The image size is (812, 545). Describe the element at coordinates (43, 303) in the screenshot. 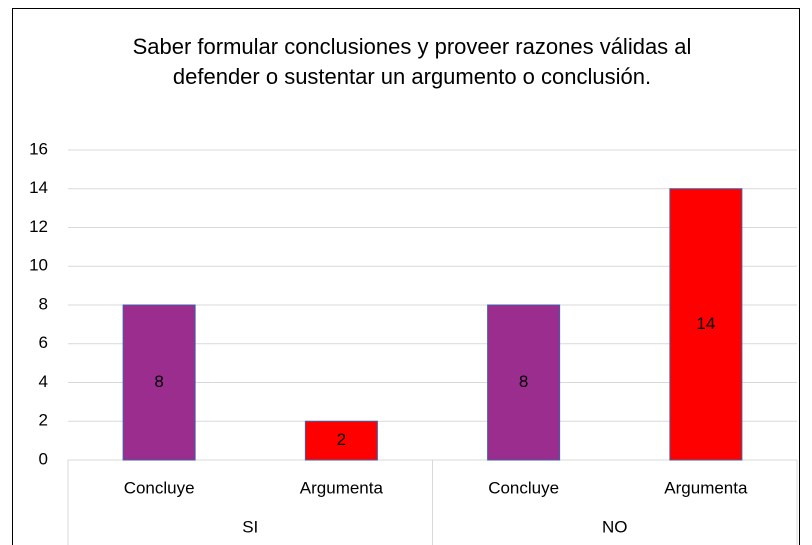

I see `y-tick-label: 8` at that location.